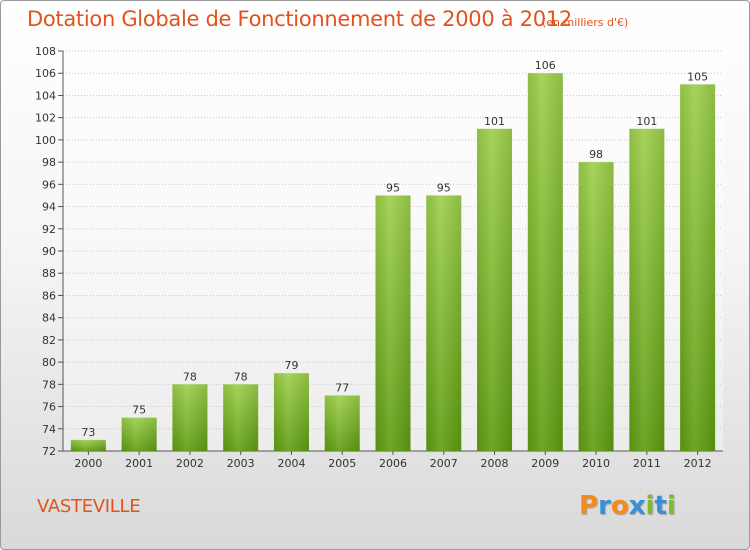 This screenshot has height=550, width=750. What do you see at coordinates (45, 73) in the screenshot?
I see `y-tick-label: 106` at bounding box center [45, 73].